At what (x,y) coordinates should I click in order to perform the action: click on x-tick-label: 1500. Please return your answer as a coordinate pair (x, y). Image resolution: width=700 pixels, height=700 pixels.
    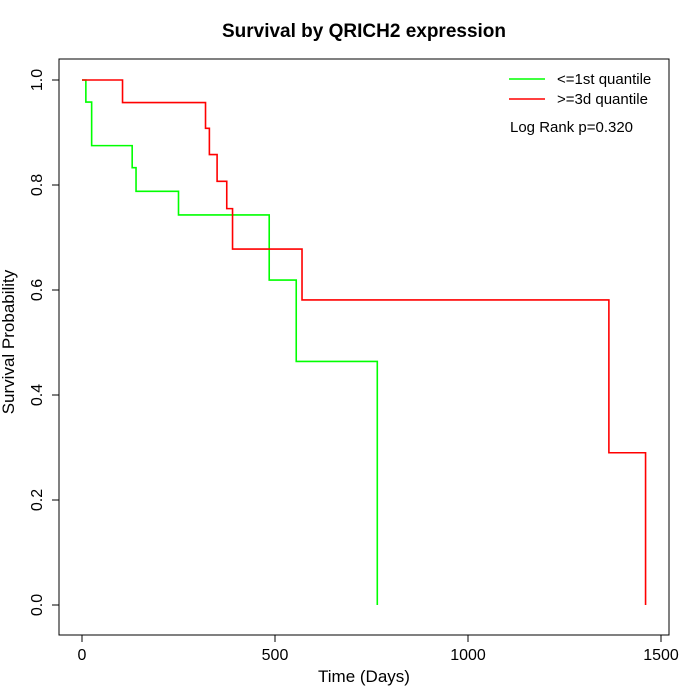
    Looking at the image, I should click on (661, 655).